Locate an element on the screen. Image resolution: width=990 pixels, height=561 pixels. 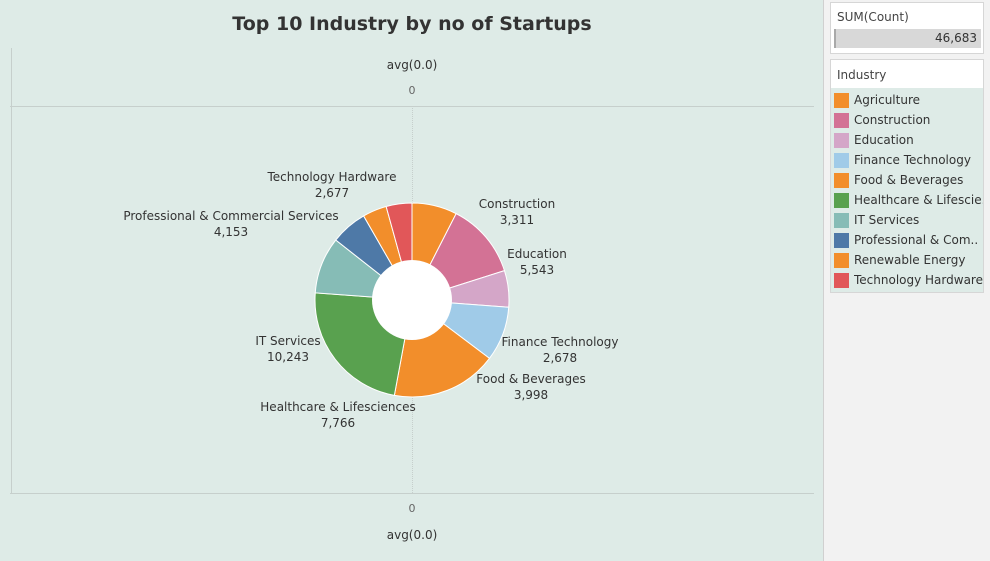
sum-count-panel: SUM(Count) 46,683 is located at coordinates (907, 28).